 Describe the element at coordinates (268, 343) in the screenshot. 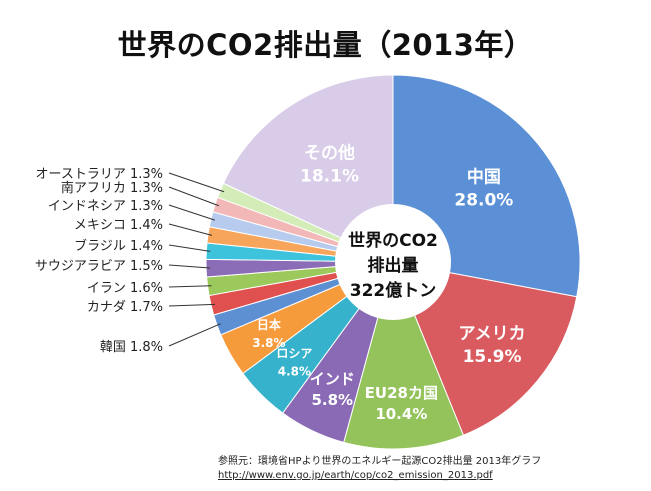

I see `slice-value-6: 3.8%` at that location.